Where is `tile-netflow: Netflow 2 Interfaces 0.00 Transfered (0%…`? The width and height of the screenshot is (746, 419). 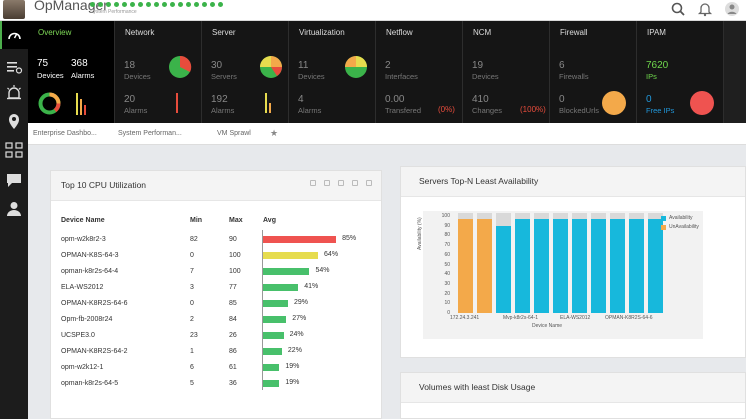 tile-netflow: Netflow 2 Interfaces 0.00 Transfered (0%… is located at coordinates (419, 72).